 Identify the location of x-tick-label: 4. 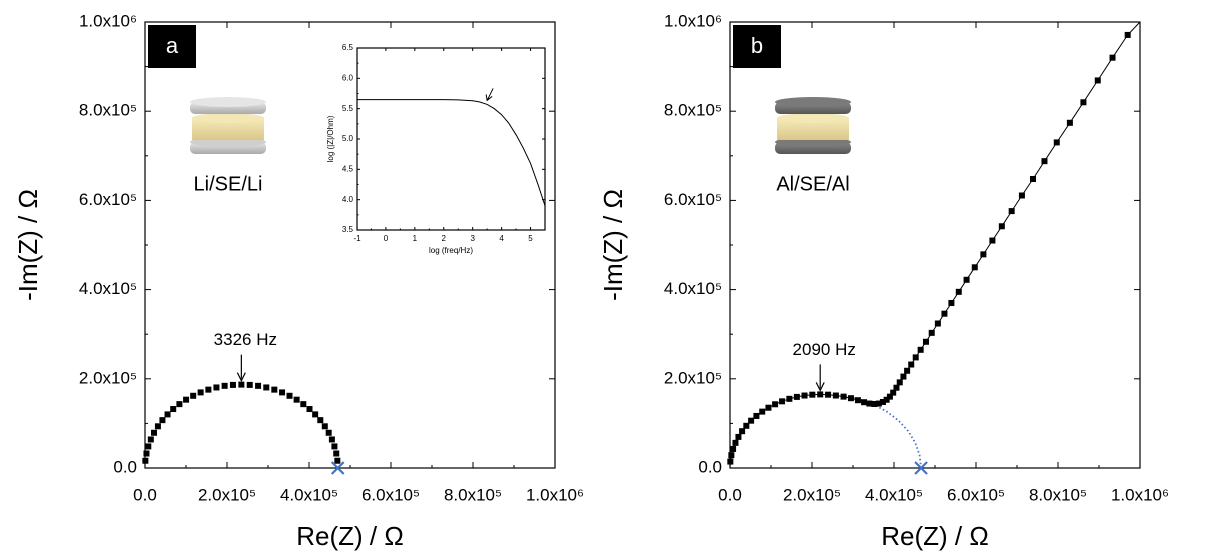
(501, 238).